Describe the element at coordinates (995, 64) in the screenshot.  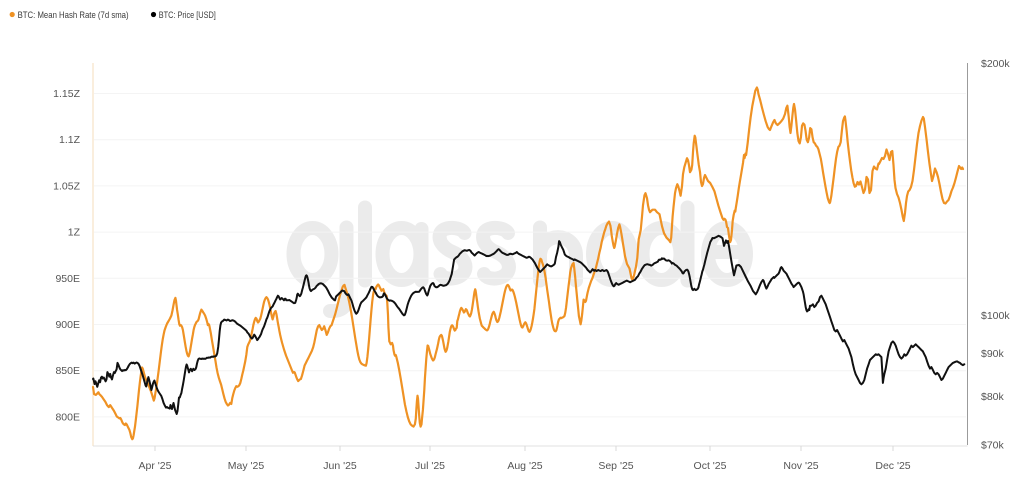
I see `svg-text: $200k` at that location.